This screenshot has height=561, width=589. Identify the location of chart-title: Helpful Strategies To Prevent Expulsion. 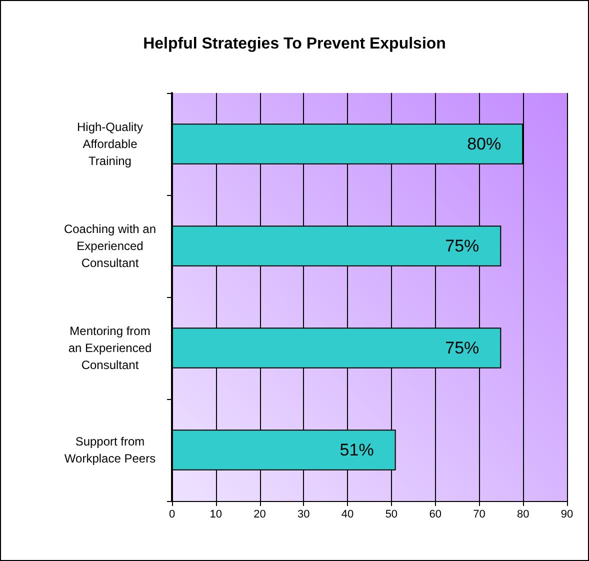
(294, 44).